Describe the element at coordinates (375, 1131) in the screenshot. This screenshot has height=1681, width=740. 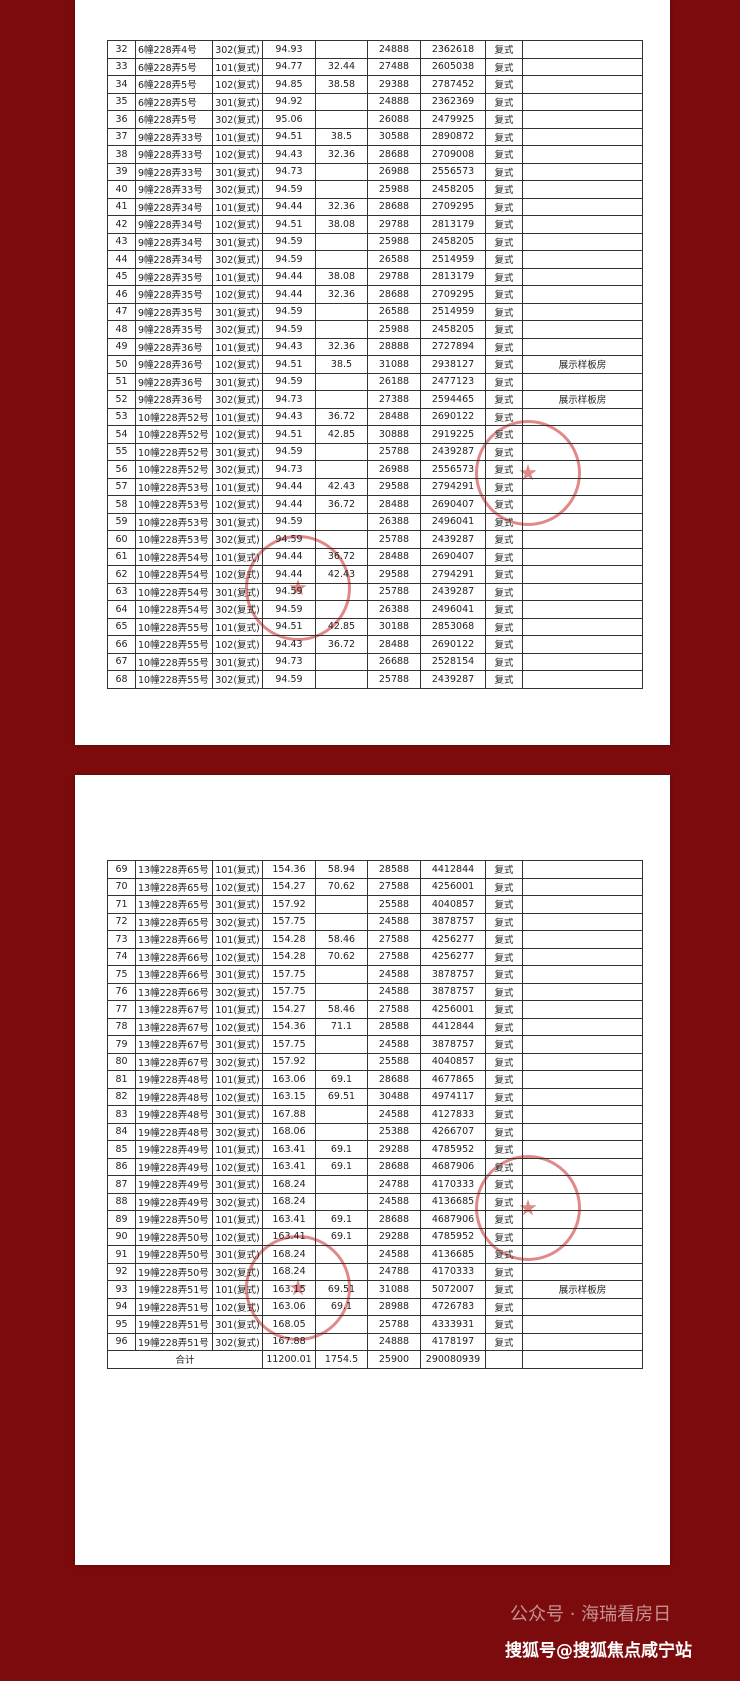
I see `table-row: 84 19幢228弄48号 302(复式) 168.06 25388 4266707 复式` at that location.